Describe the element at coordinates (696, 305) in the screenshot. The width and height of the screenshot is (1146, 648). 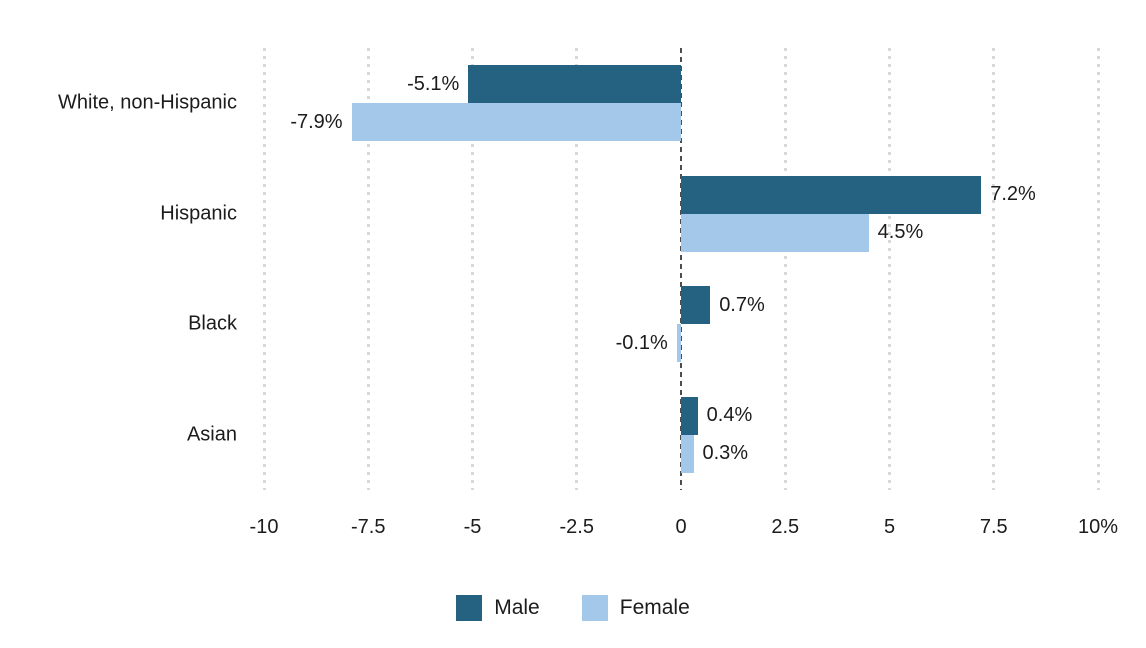
I see `bar-male-black` at that location.